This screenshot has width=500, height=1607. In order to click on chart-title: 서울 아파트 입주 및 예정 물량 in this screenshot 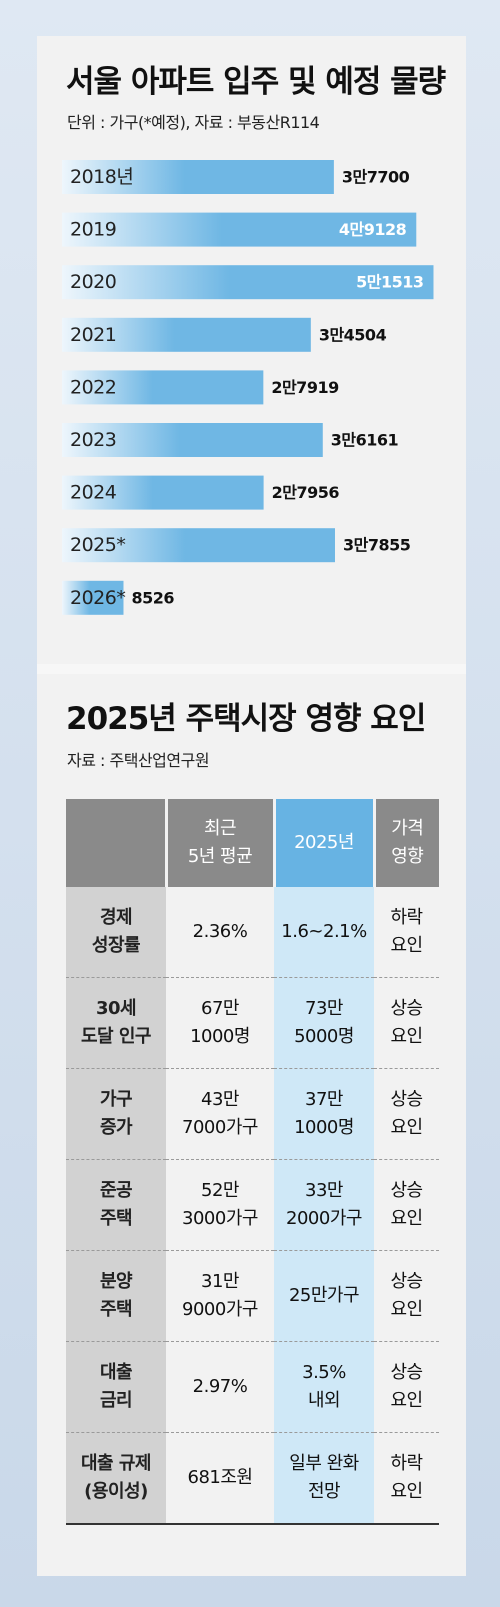, I will do `click(256, 82)`.